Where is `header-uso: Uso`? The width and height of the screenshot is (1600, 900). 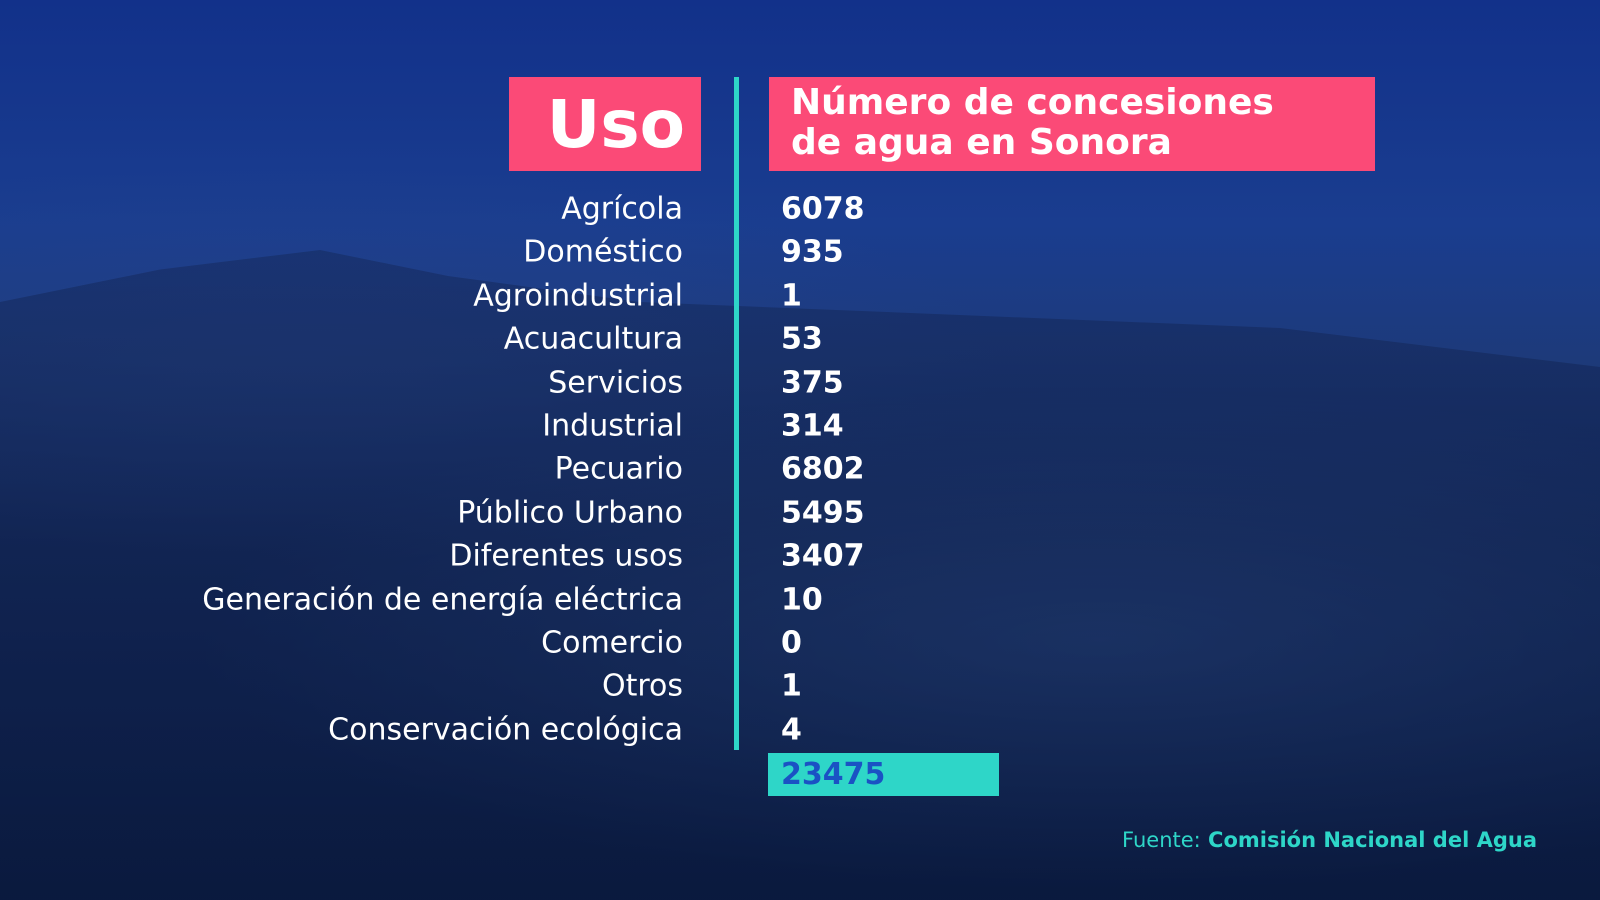 header-uso: Uso is located at coordinates (605, 124).